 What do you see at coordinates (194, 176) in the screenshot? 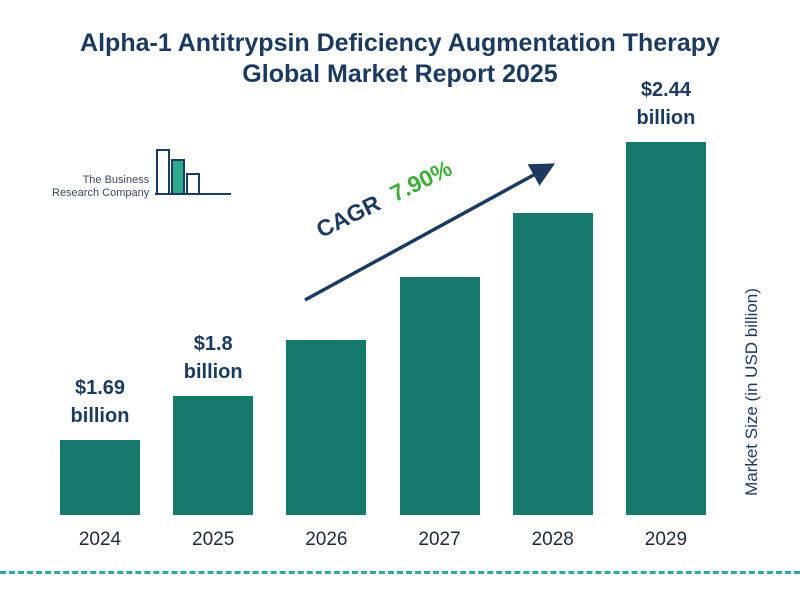
I see `bar-chart-logo-icon` at bounding box center [194, 176].